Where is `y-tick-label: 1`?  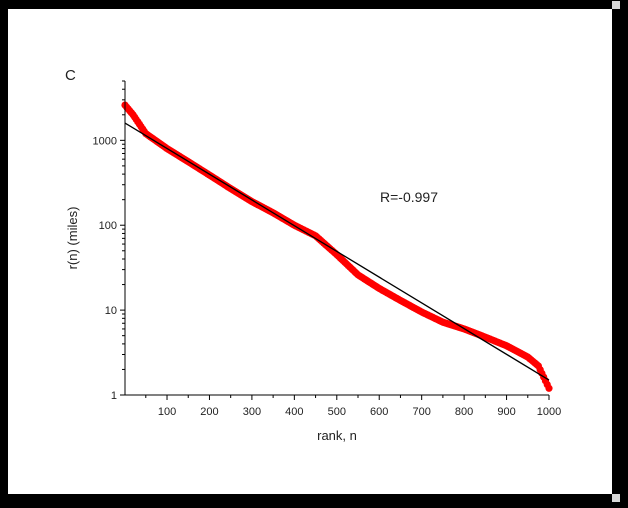 y-tick-label: 1 is located at coordinates (114, 396).